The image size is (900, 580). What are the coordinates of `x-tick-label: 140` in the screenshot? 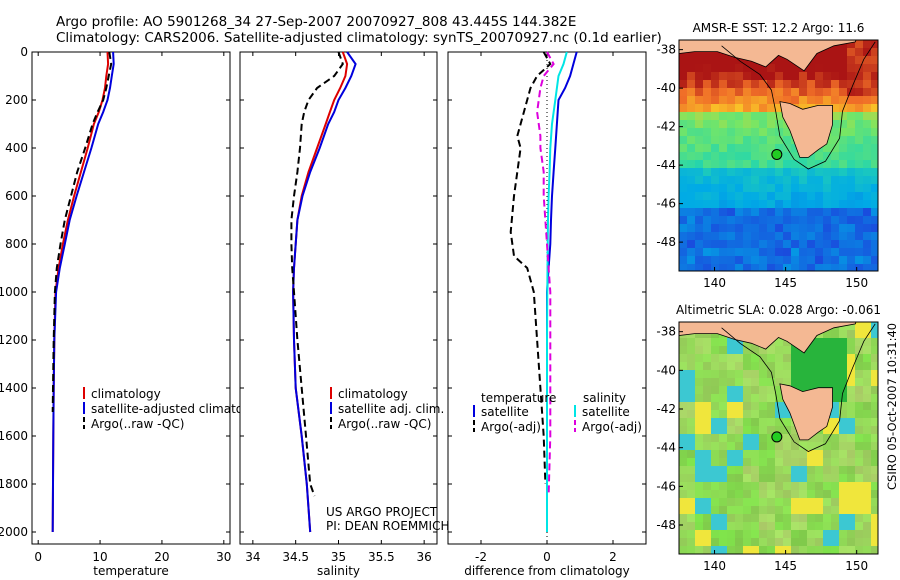 It's located at (714, 566).